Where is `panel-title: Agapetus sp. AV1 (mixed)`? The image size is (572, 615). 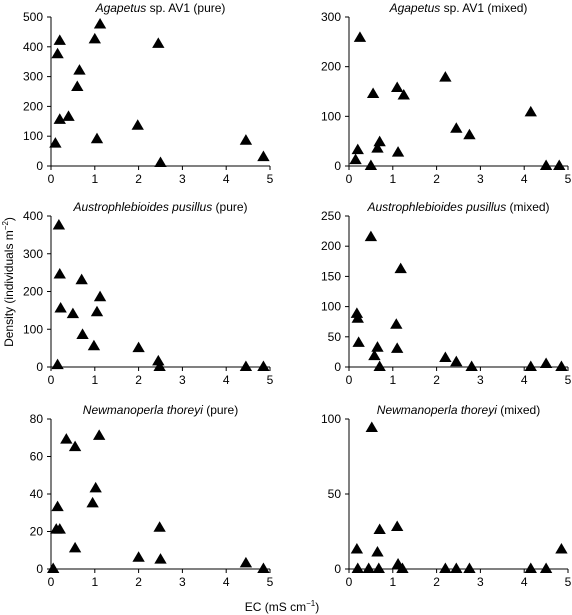
panel-title: Agapetus sp. AV1 (mixed) is located at coordinates (458, 8).